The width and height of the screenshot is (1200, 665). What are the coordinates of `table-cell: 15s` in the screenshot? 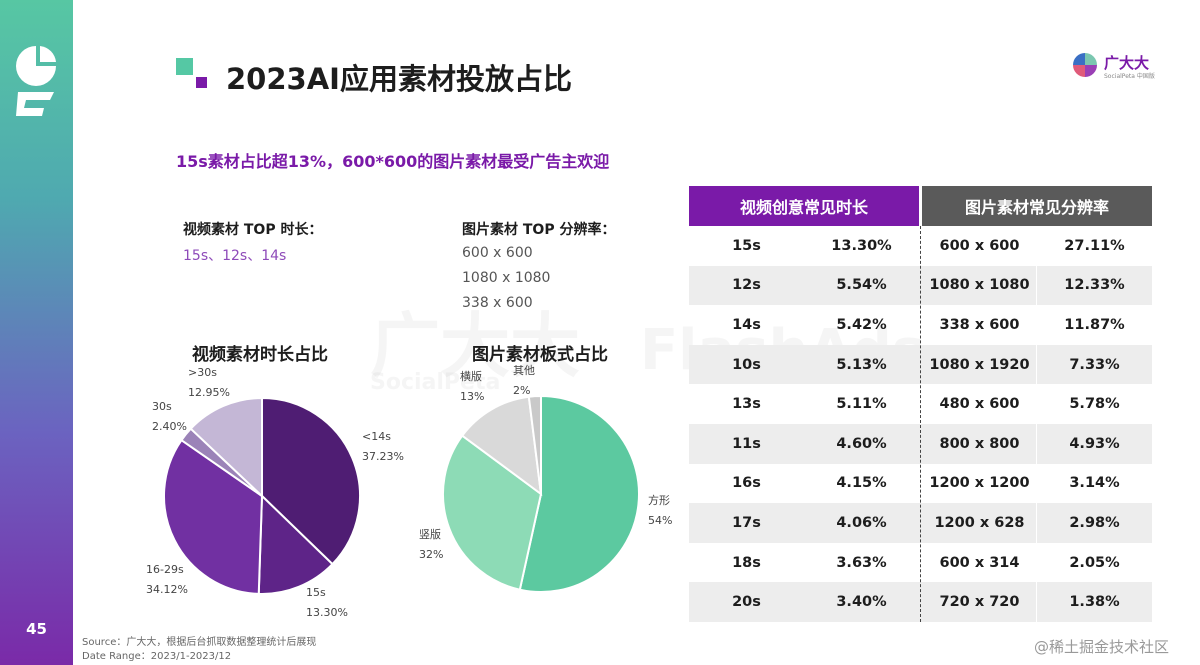 It's located at (746, 245).